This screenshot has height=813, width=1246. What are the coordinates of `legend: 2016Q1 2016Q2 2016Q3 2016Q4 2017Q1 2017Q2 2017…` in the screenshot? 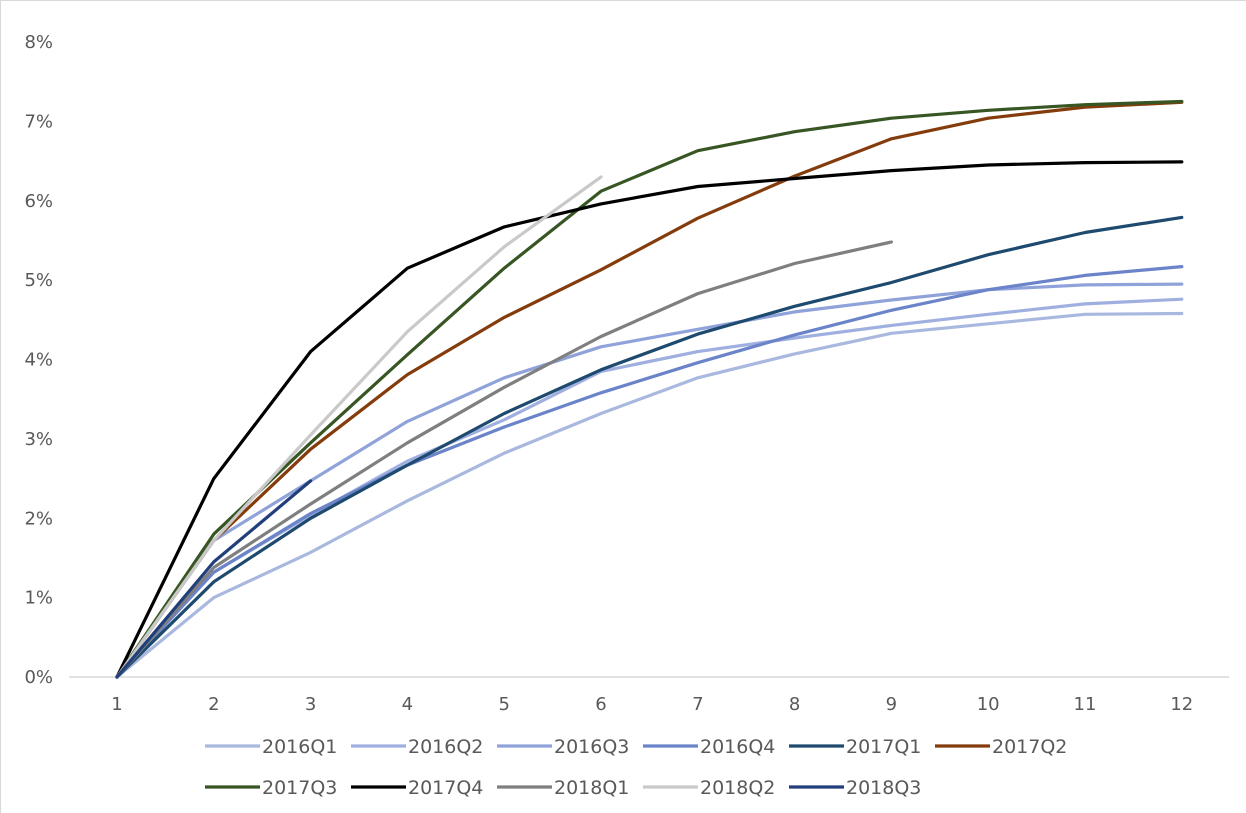 It's located at (636, 767).